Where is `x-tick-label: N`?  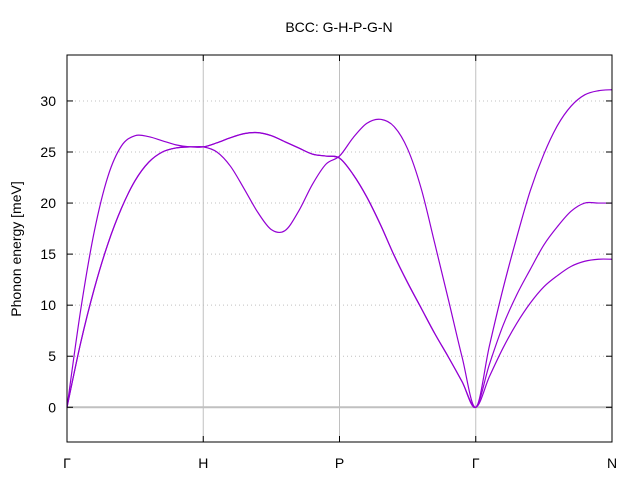 x-tick-label: N is located at coordinates (612, 463).